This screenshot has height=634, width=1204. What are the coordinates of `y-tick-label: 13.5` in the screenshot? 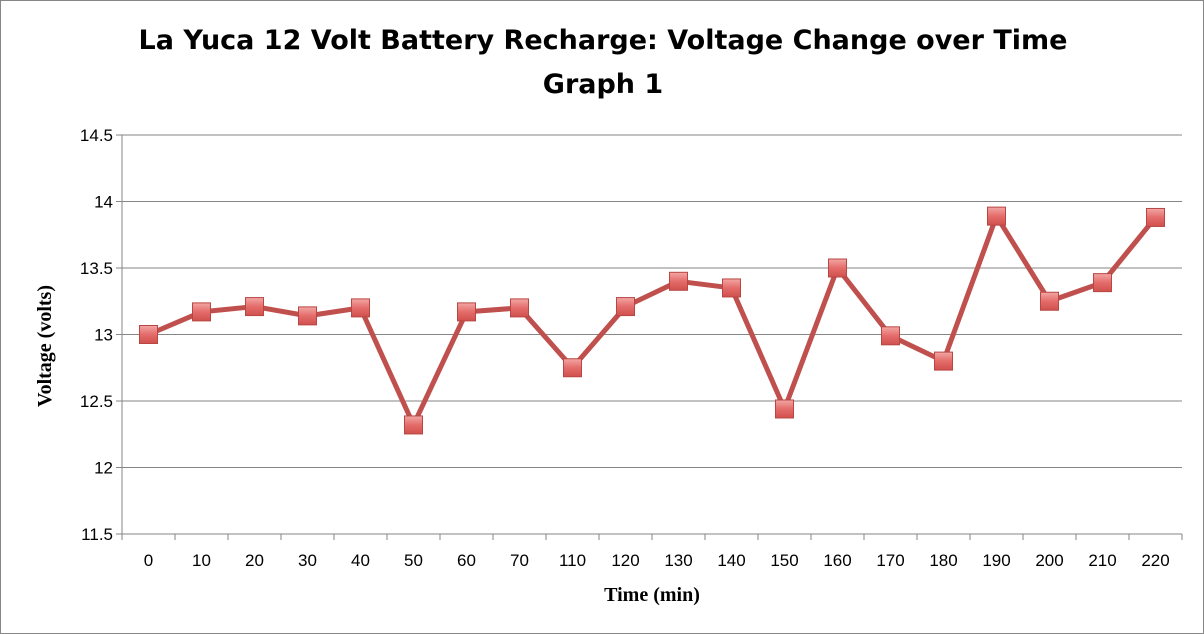 It's located at (96, 268).